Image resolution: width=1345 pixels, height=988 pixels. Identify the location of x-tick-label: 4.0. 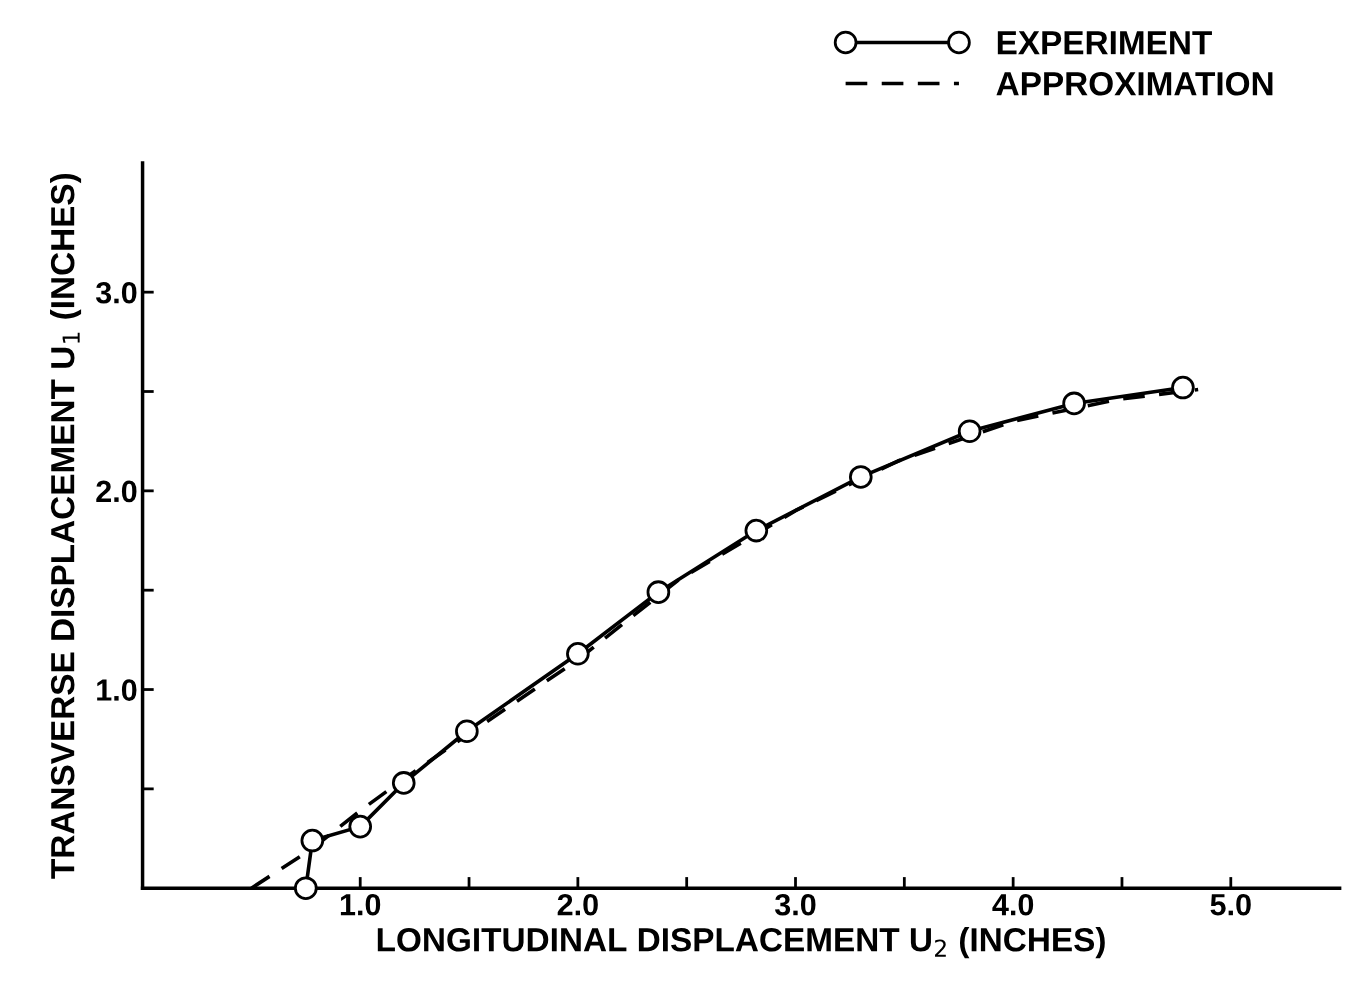
(1013, 904).